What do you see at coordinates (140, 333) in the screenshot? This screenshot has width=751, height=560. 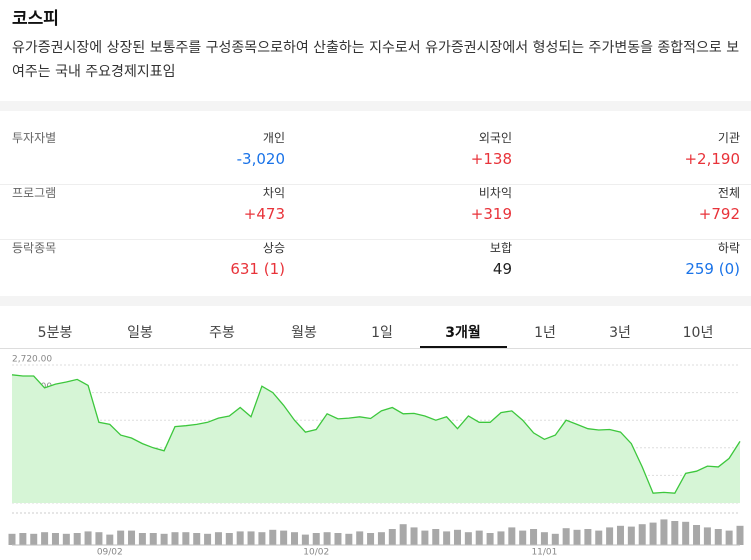 I see `tab: 일봉` at bounding box center [140, 333].